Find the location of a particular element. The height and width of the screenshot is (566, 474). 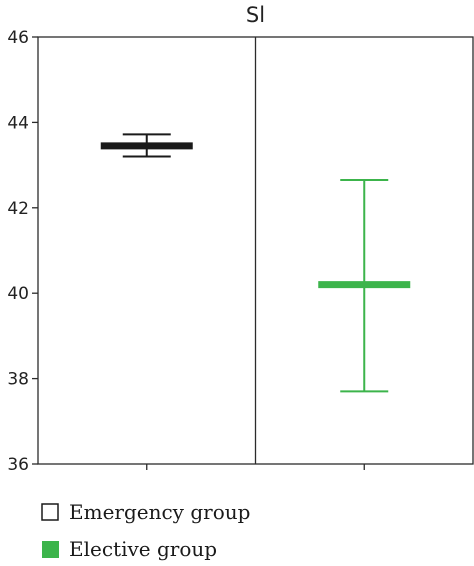

y-tick-label: 44 is located at coordinates (18, 123).